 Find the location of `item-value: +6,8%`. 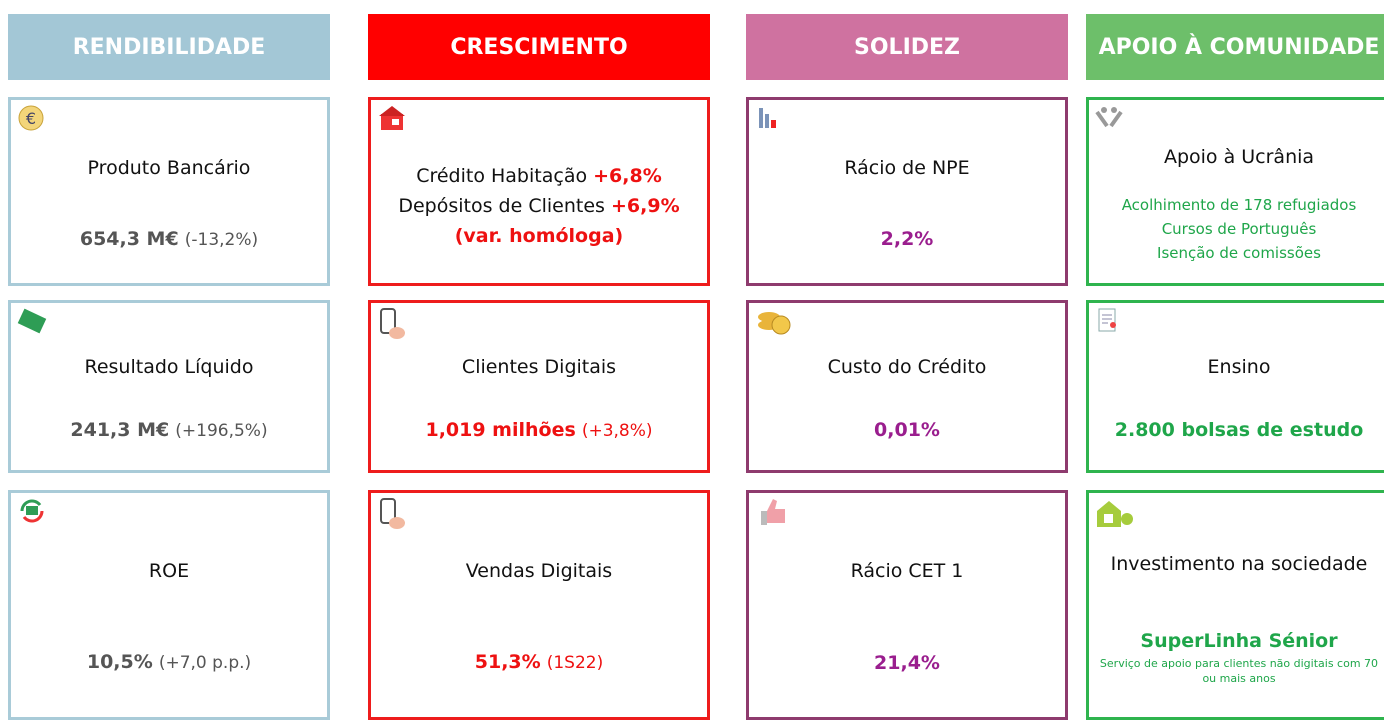

item-value: +6,8% is located at coordinates (627, 175).